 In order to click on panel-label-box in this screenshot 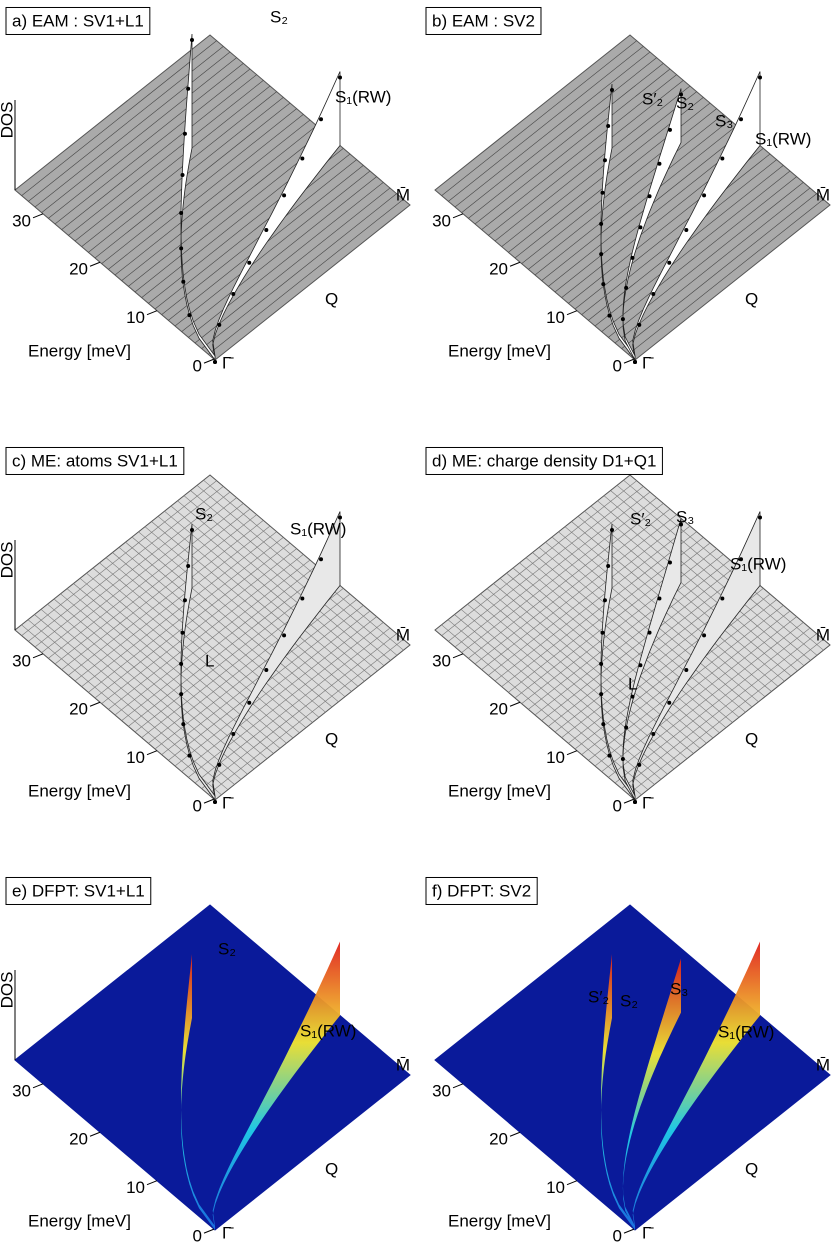, I will do `click(544, 460)`.